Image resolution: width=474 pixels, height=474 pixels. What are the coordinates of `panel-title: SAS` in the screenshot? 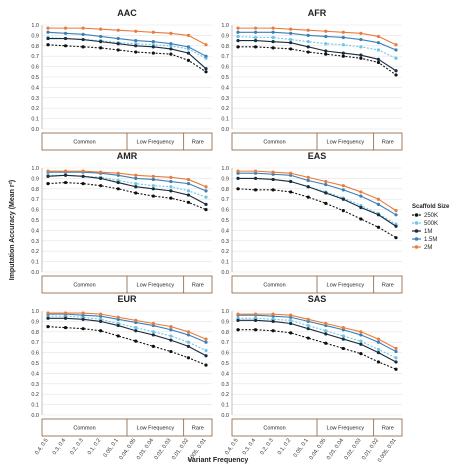 It's located at (317, 299).